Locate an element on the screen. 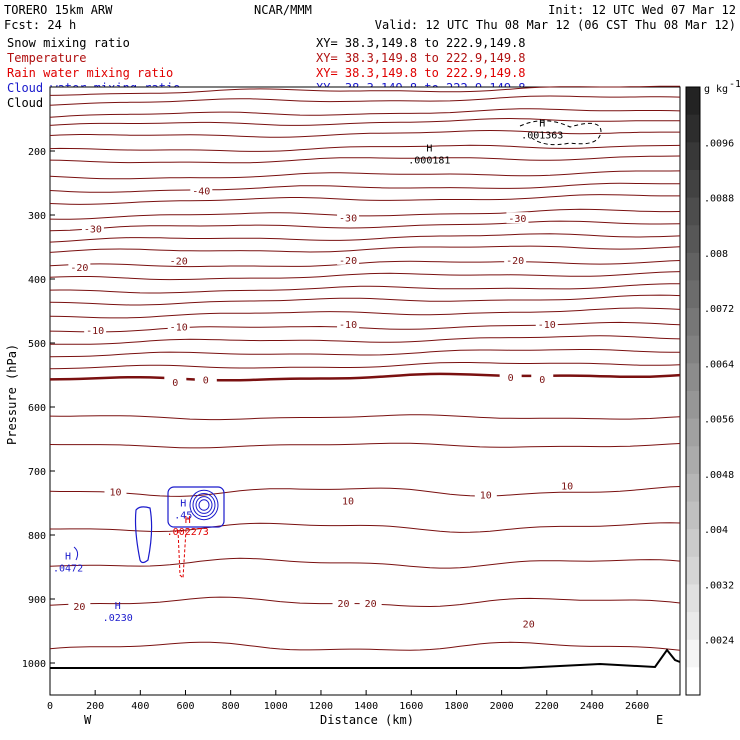  x-tick-label: 400 is located at coordinates (140, 706).